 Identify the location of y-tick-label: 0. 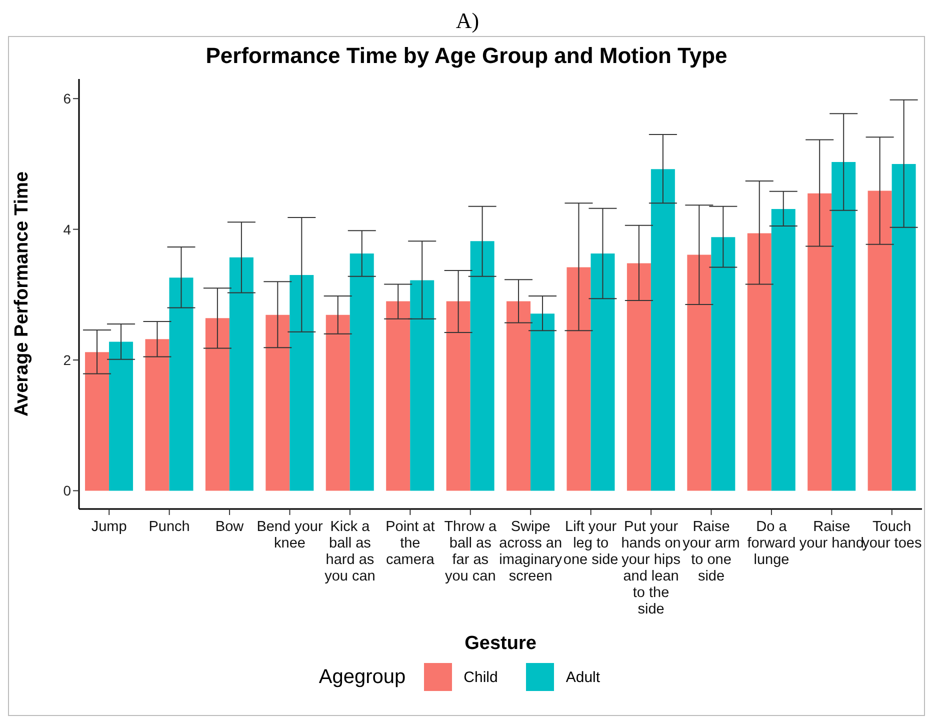
(67, 490).